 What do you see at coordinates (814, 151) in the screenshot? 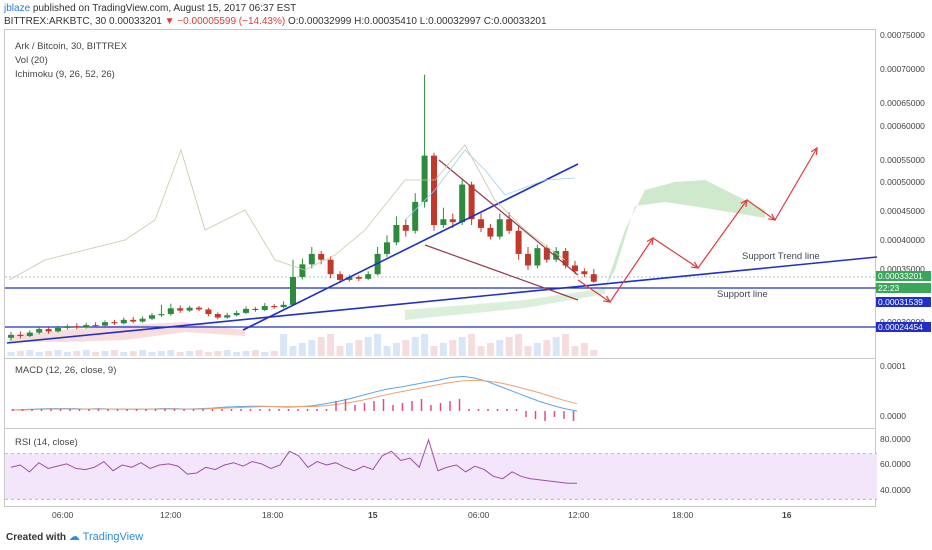
I see `arrow-head` at bounding box center [814, 151].